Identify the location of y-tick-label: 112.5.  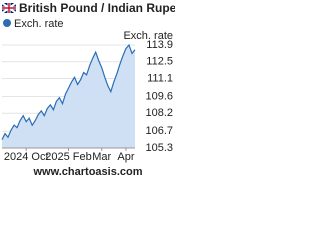
(159, 62).